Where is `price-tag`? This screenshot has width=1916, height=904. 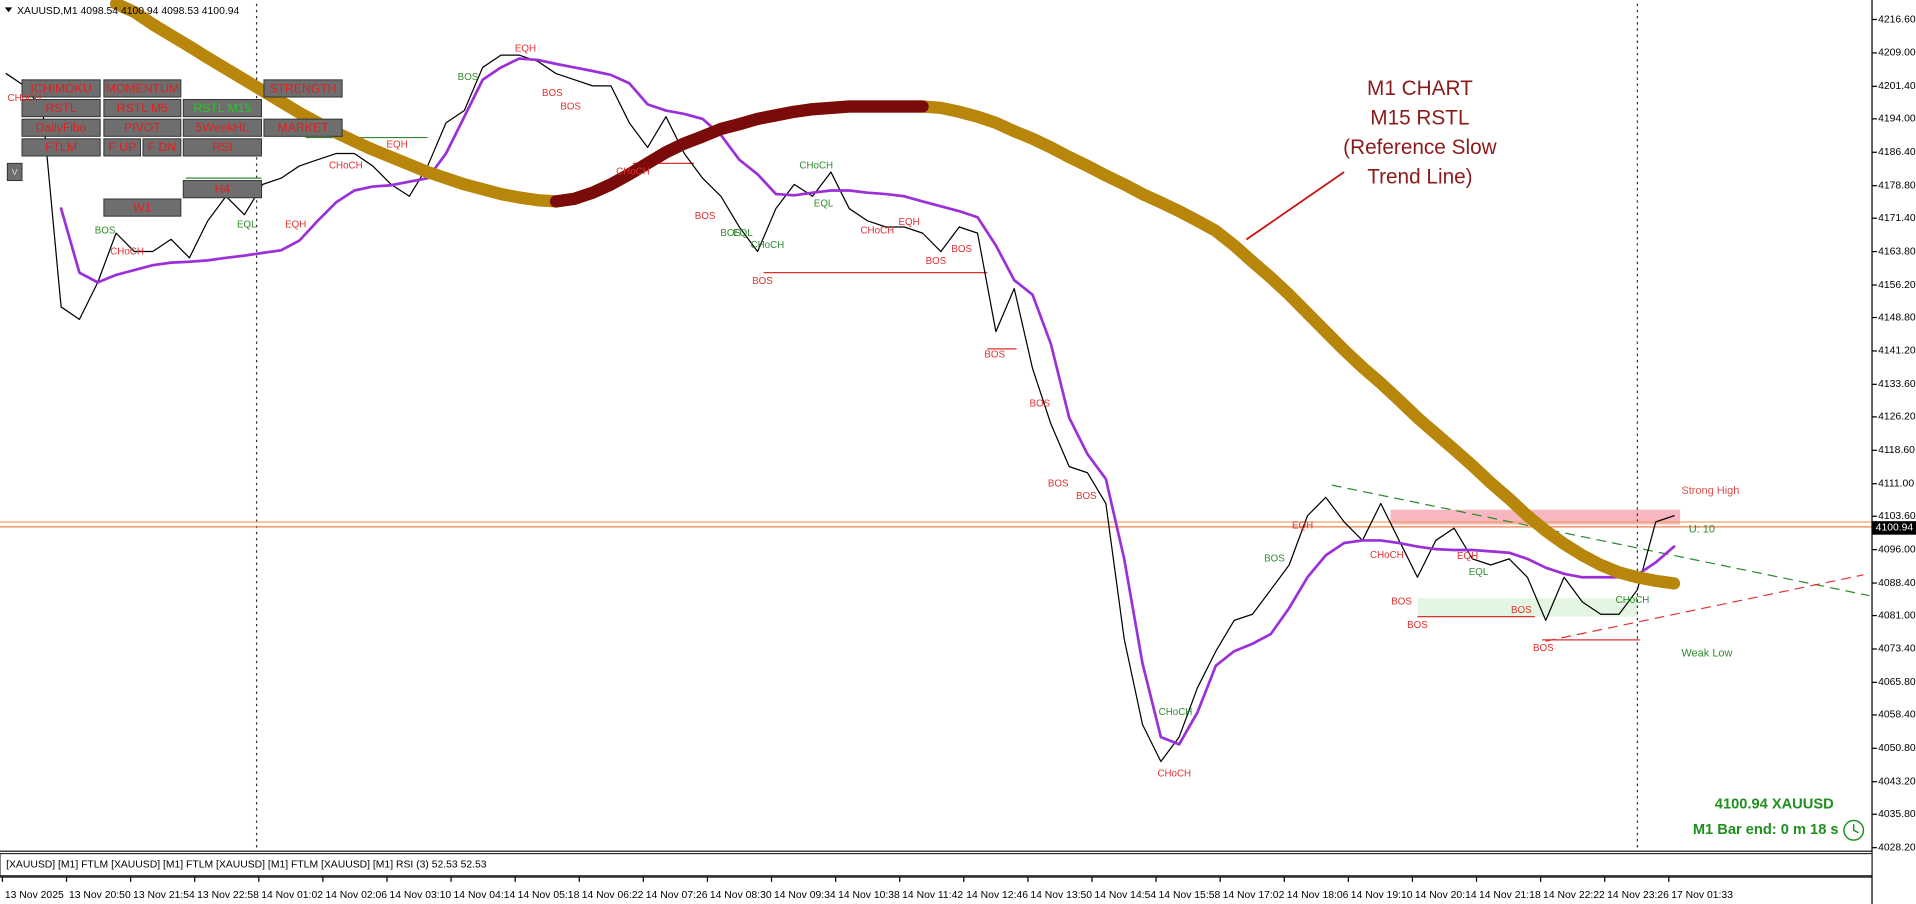
price-tag is located at coordinates (1894, 528).